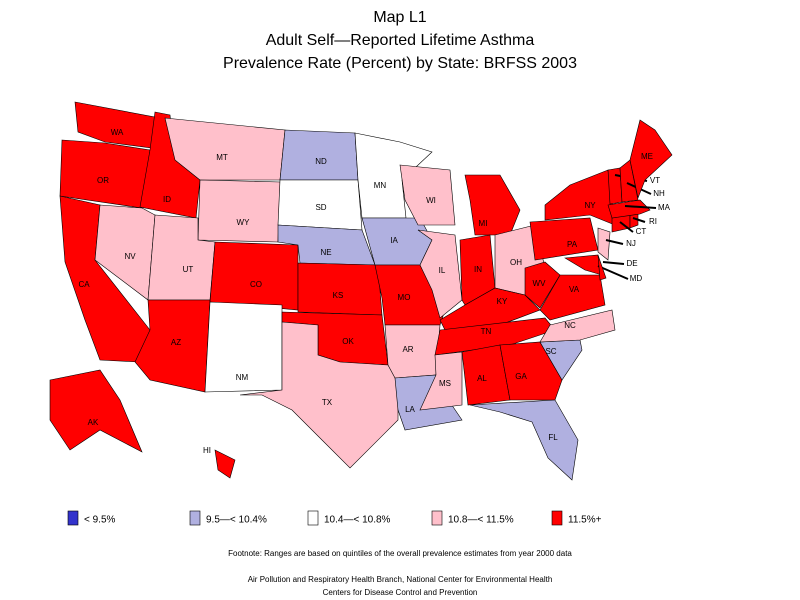  Describe the element at coordinates (647, 156) in the screenshot. I see `state-label: ME` at that location.